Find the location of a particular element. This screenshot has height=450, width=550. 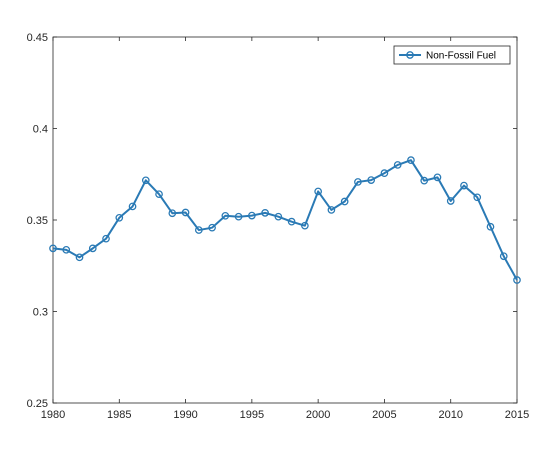

x-tick-label: 1980 is located at coordinates (53, 415).